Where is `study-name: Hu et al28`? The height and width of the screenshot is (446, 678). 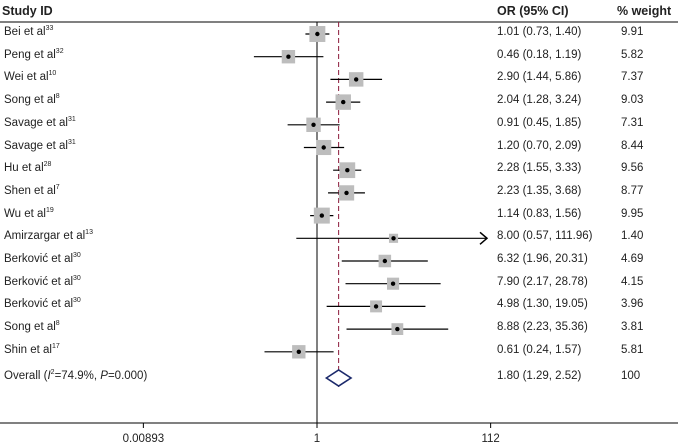
study-name: Hu et al28 is located at coordinates (28, 168).